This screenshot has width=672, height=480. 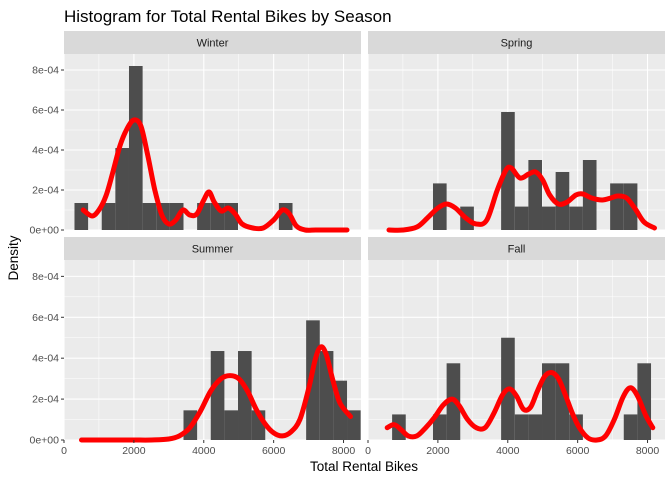 I want to click on x-axis-title: Total Rental Bikes, so click(x=364, y=466).